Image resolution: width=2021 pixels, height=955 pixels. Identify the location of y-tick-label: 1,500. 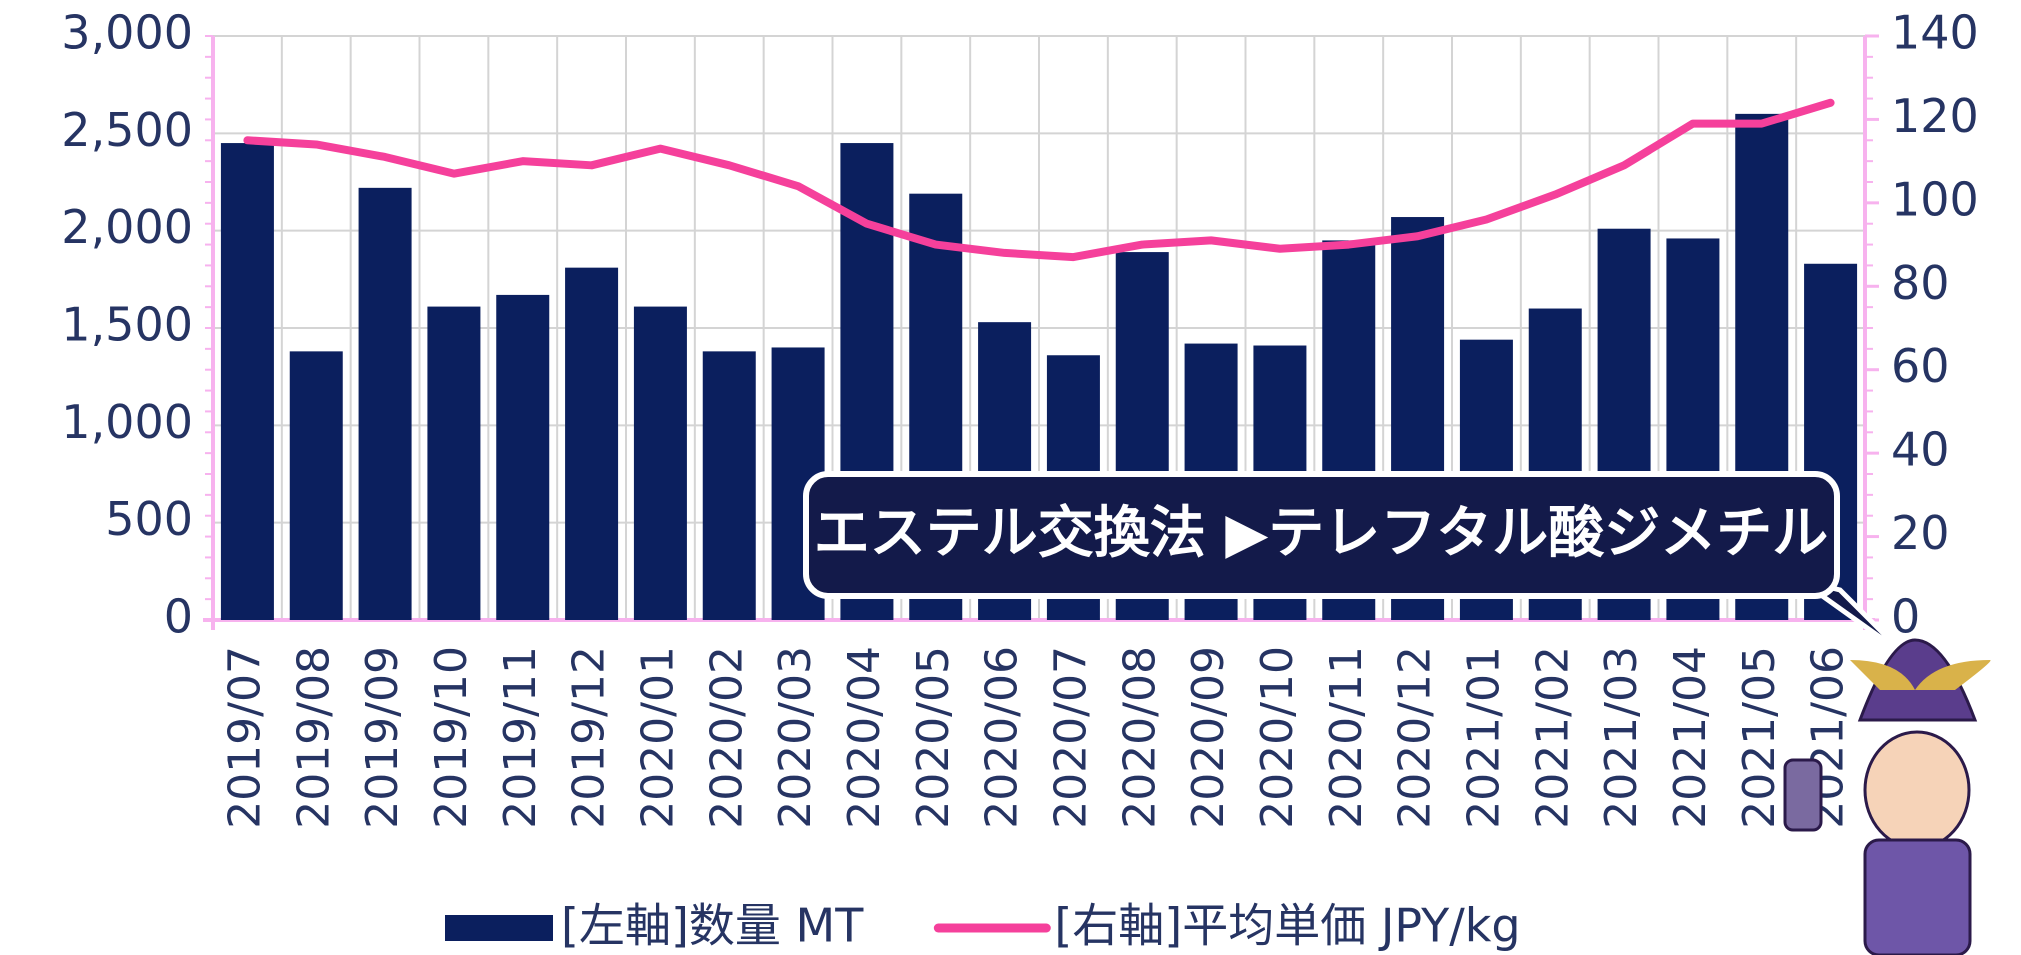
(127, 325).